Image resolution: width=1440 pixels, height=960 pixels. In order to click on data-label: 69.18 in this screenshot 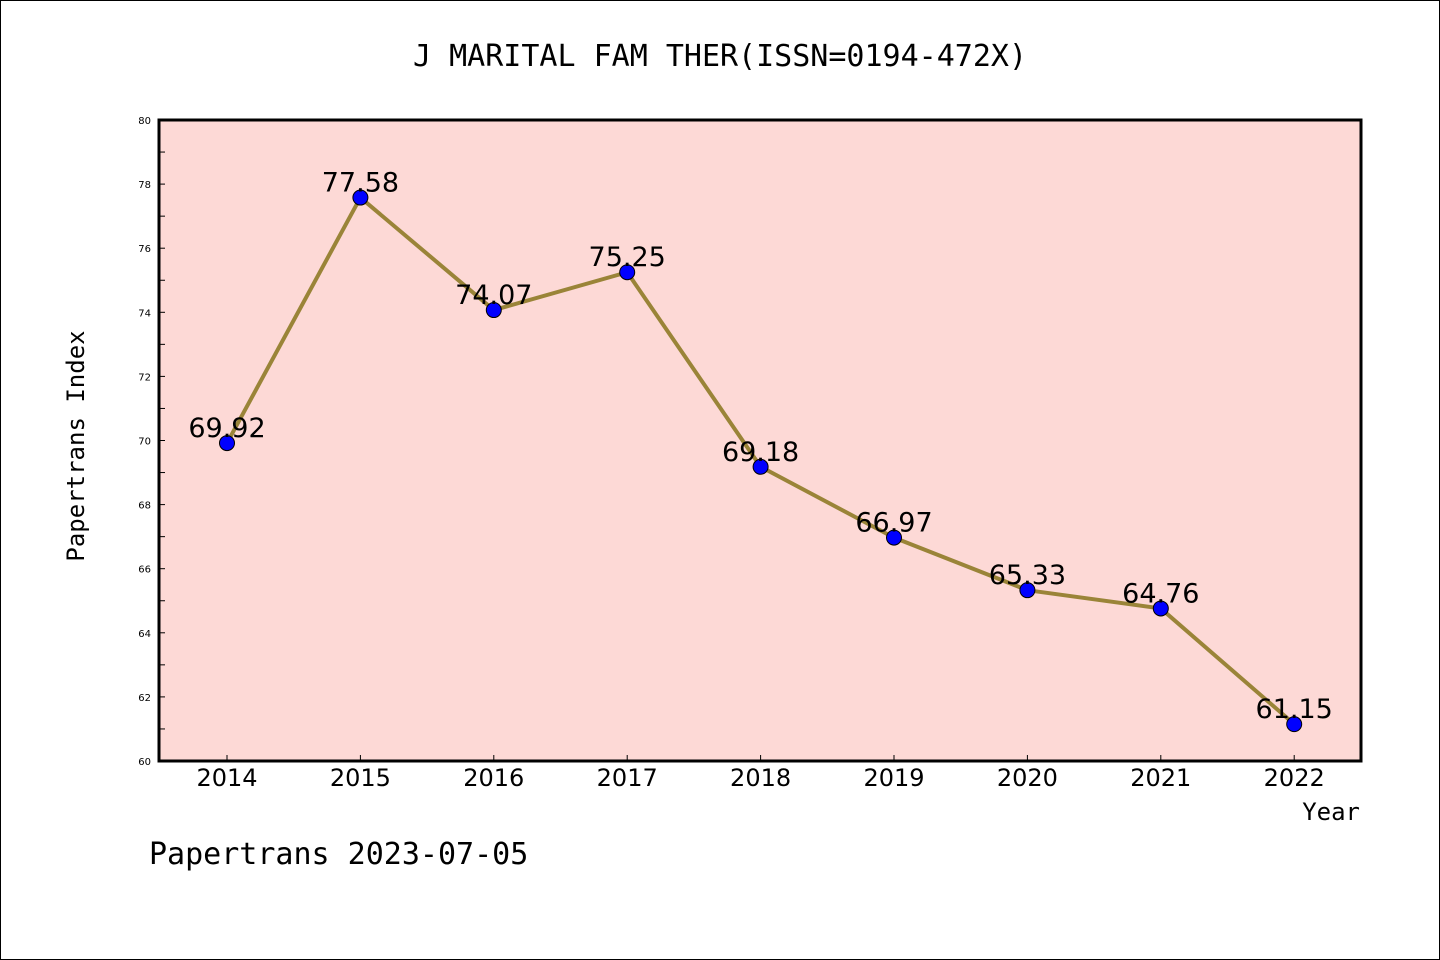, I will do `click(760, 452)`.